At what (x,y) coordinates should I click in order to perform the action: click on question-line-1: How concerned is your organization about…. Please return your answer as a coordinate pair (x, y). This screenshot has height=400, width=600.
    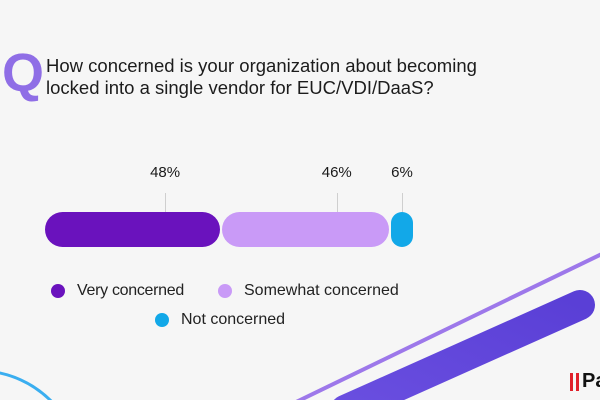
    Looking at the image, I should click on (261, 65).